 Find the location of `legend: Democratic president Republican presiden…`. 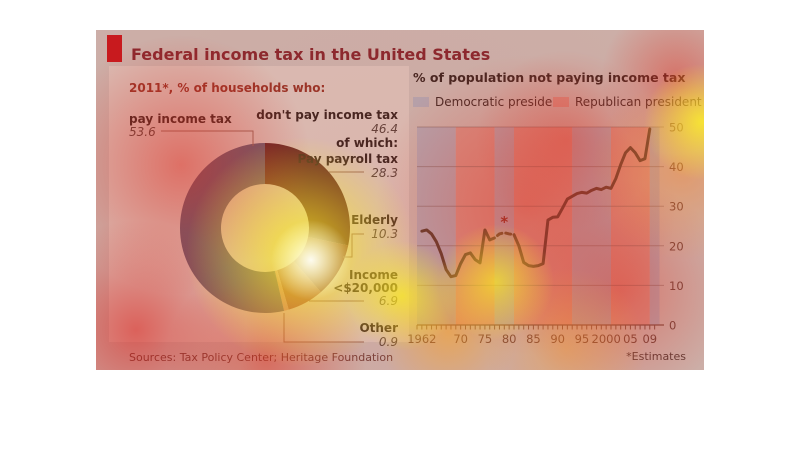

legend: Democratic president Republican presiden… is located at coordinates (557, 102).